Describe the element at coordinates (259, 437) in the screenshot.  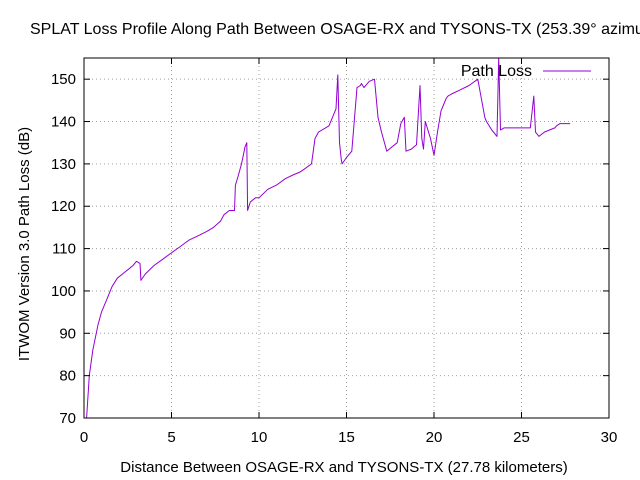
I see `x-tick-label-10: 10` at that location.